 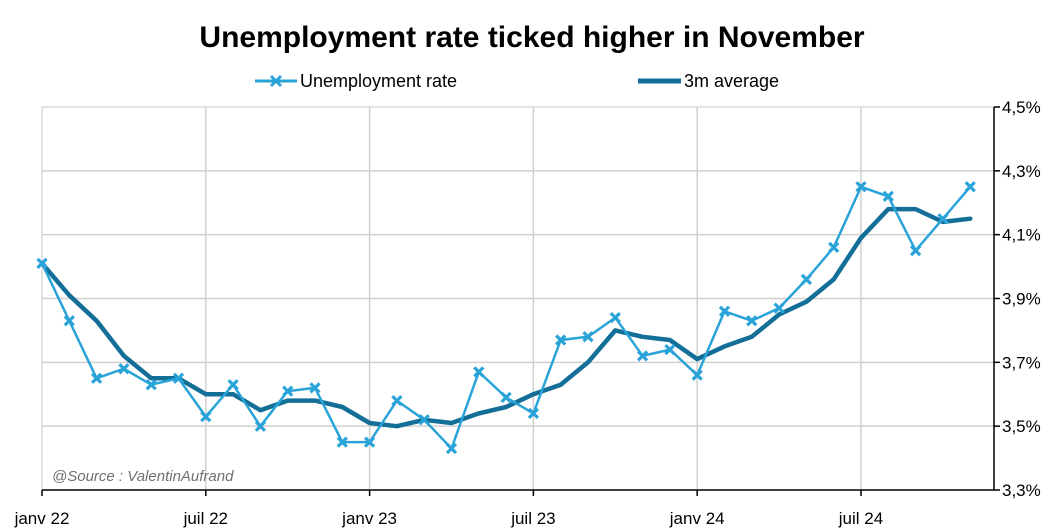 What do you see at coordinates (143, 476) in the screenshot?
I see `source-note: @Source : ValentinAufrand` at bounding box center [143, 476].